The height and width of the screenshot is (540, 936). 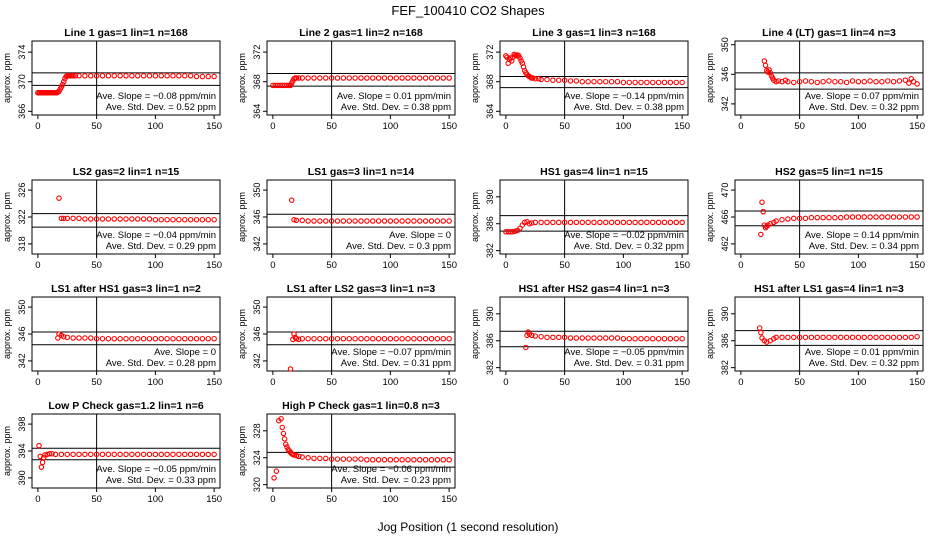 I want to click on y-tick-label: 372, so click(x=490, y=52).